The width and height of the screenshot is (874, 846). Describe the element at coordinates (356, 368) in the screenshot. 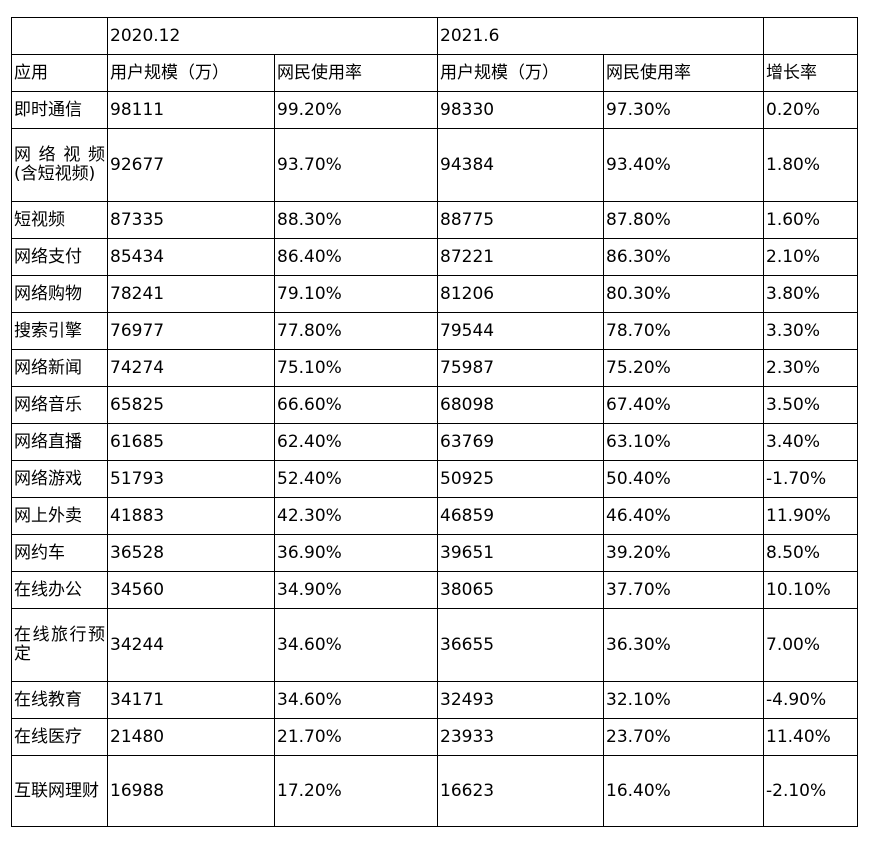

I see `rate-2020: 75.10%` at that location.